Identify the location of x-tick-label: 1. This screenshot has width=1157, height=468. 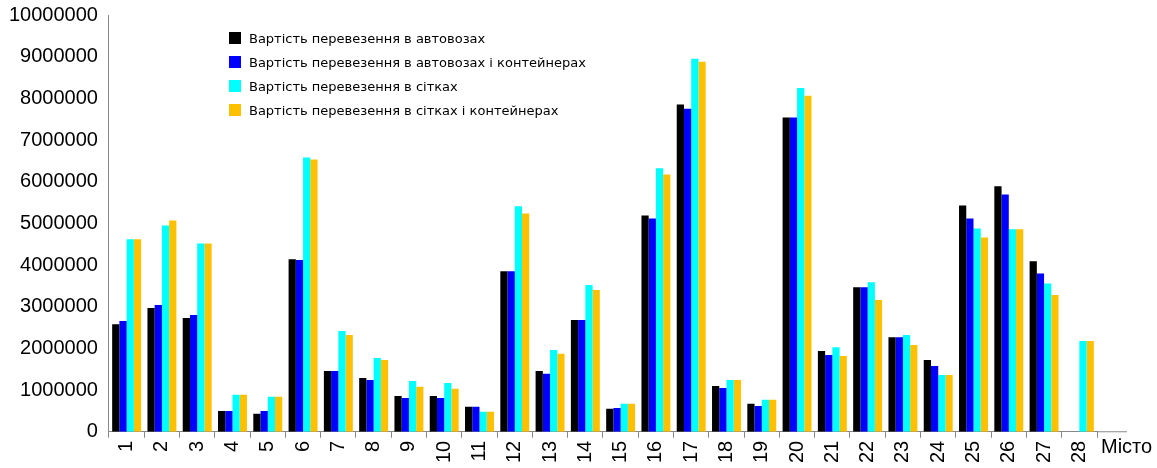
(125, 446).